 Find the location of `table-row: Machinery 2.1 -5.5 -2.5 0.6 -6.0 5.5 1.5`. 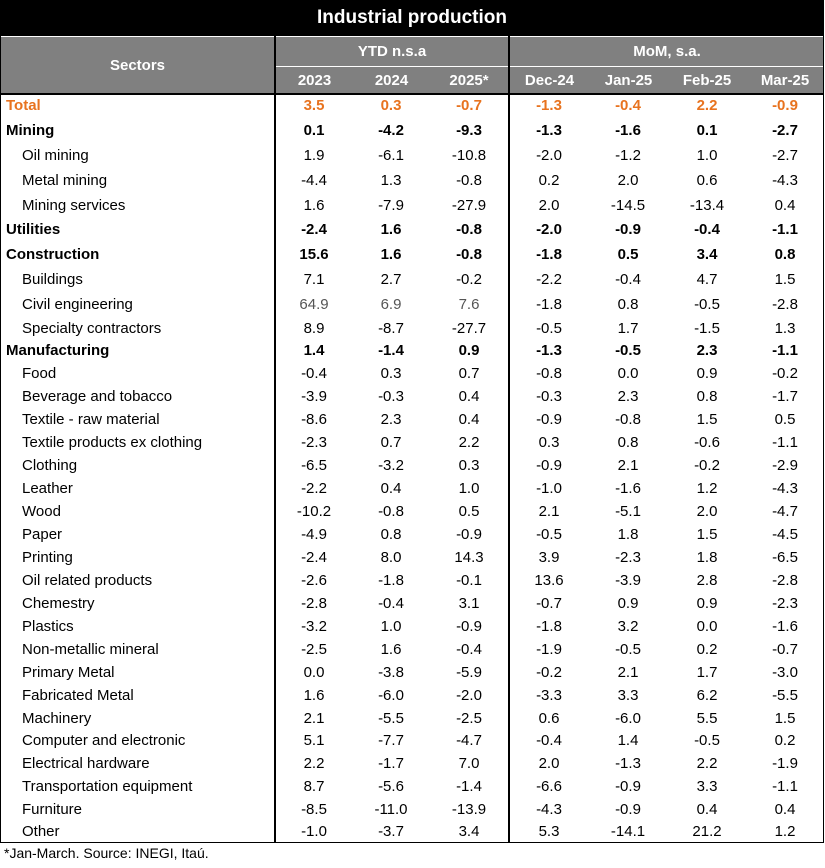

table-row: Machinery 2.1 -5.5 -2.5 0.6 -6.0 5.5 1.5 is located at coordinates (412, 718).